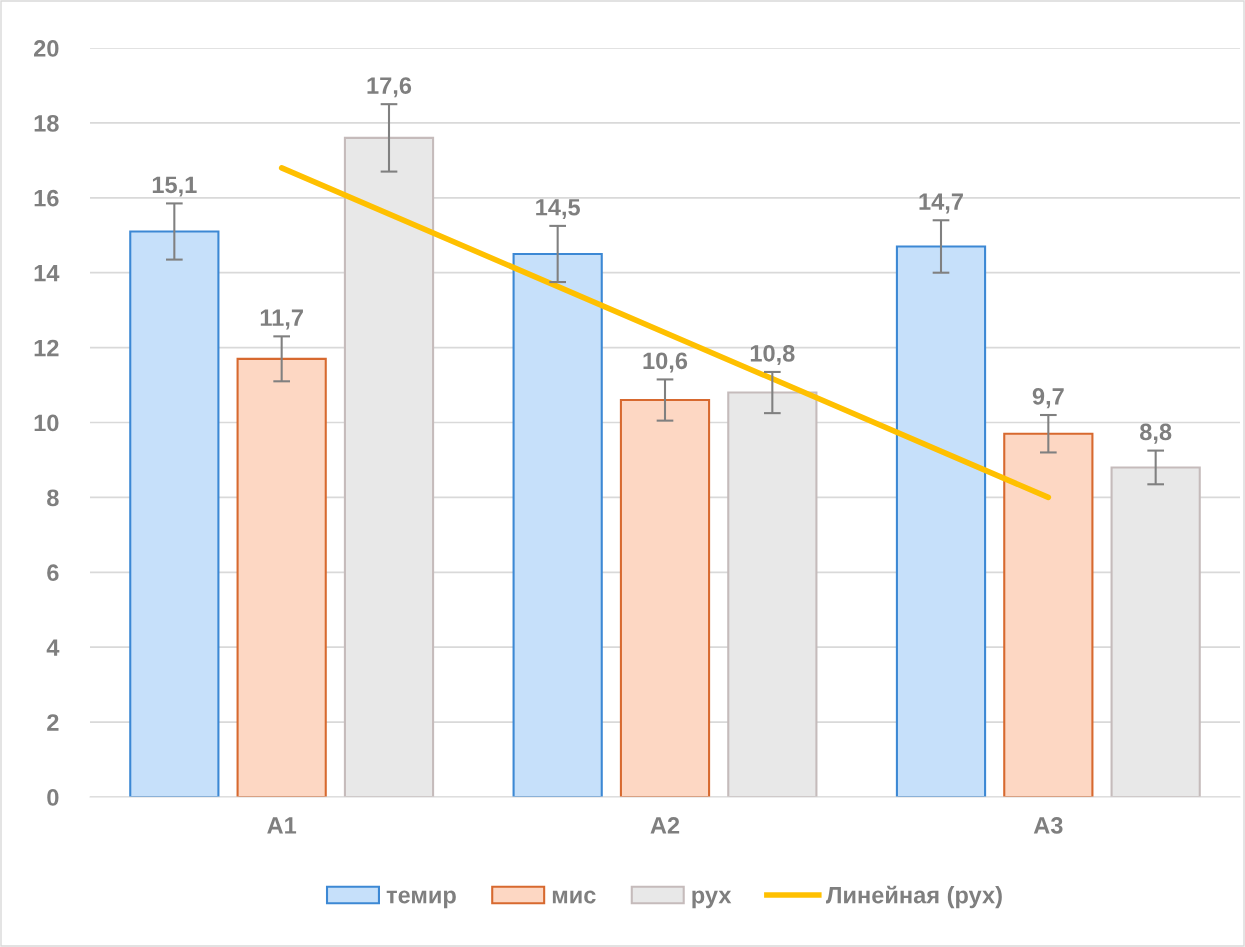 The height and width of the screenshot is (947, 1245). What do you see at coordinates (1048, 398) in the screenshot?
I see `data-label: 9,7` at bounding box center [1048, 398].